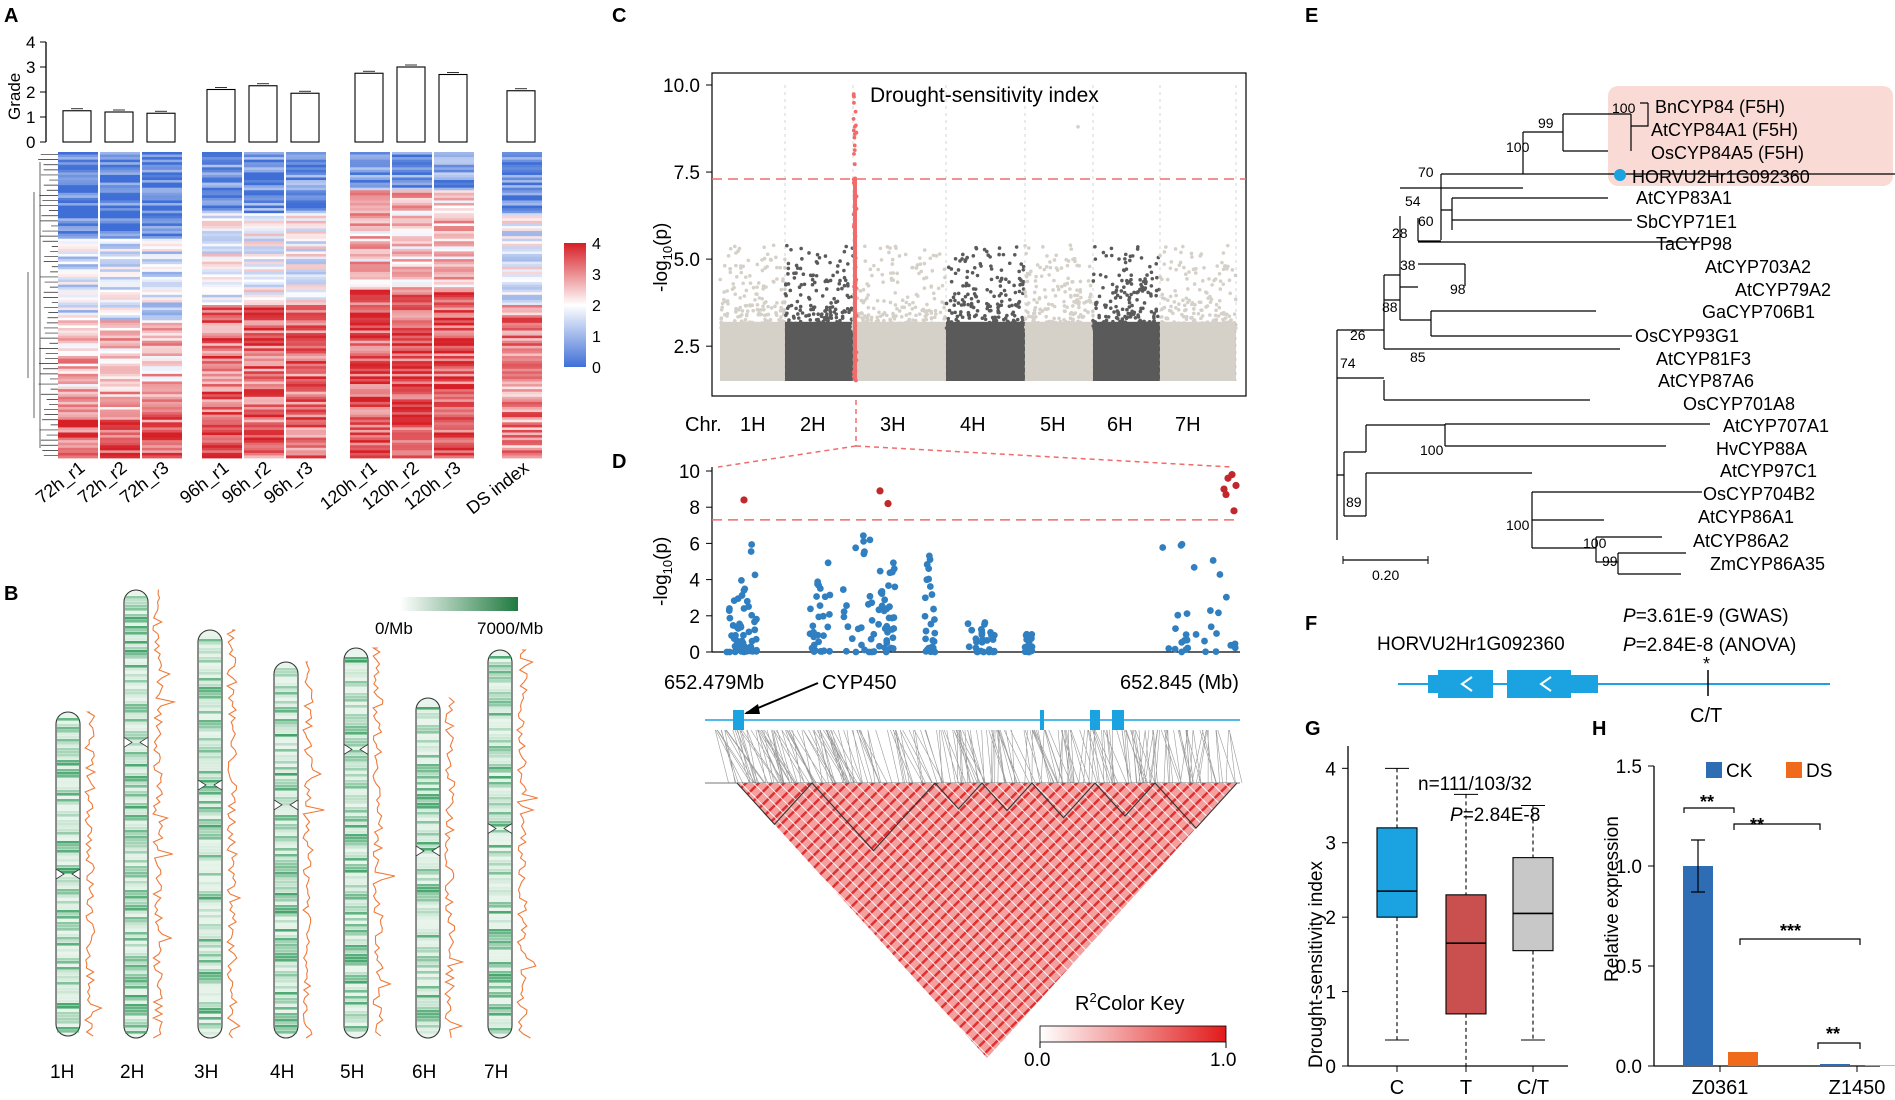 The height and width of the screenshot is (1100, 1895). I want to click on box, so click(1533, 904).